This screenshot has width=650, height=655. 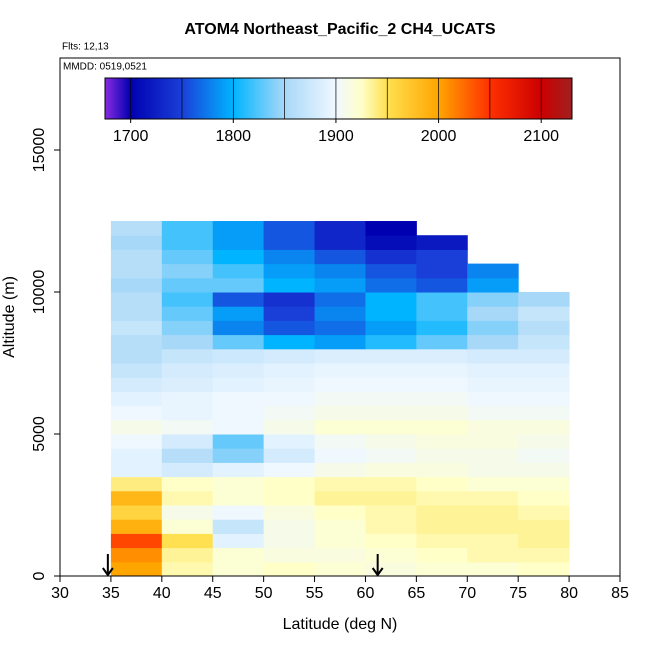 I want to click on y-tick-label: 0, so click(x=39, y=575).